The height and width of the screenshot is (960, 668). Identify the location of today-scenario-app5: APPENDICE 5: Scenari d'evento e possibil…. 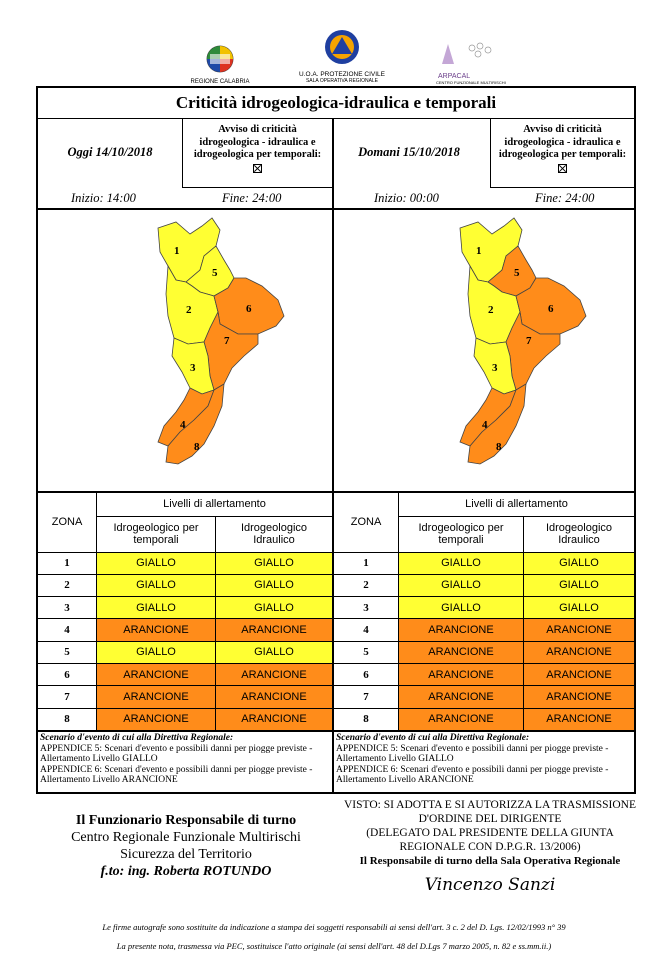
(176, 754).